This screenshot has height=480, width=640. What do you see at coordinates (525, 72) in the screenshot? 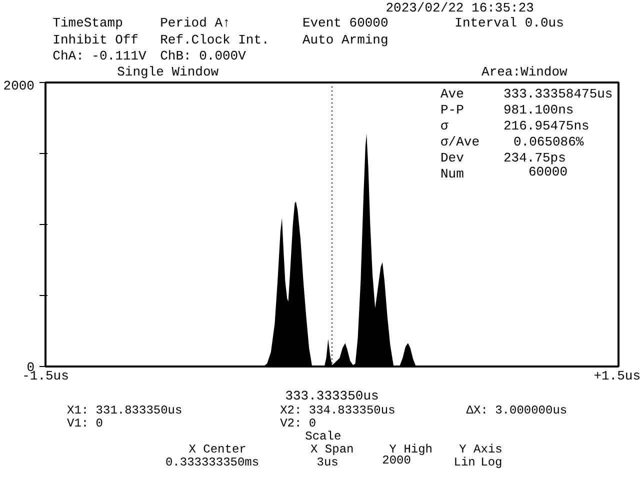
I see `chart-subtitle: Area:Window` at bounding box center [525, 72].